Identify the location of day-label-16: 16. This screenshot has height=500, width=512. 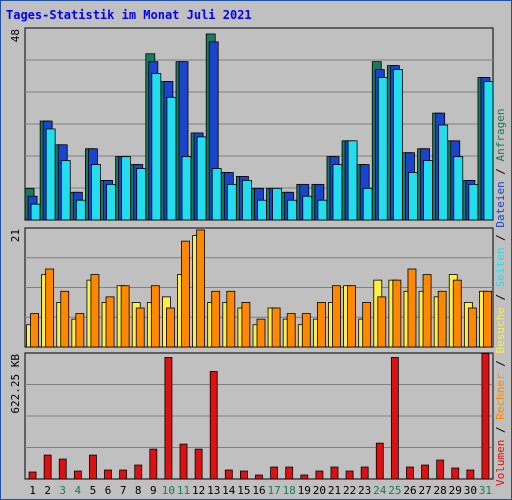
(258, 490).